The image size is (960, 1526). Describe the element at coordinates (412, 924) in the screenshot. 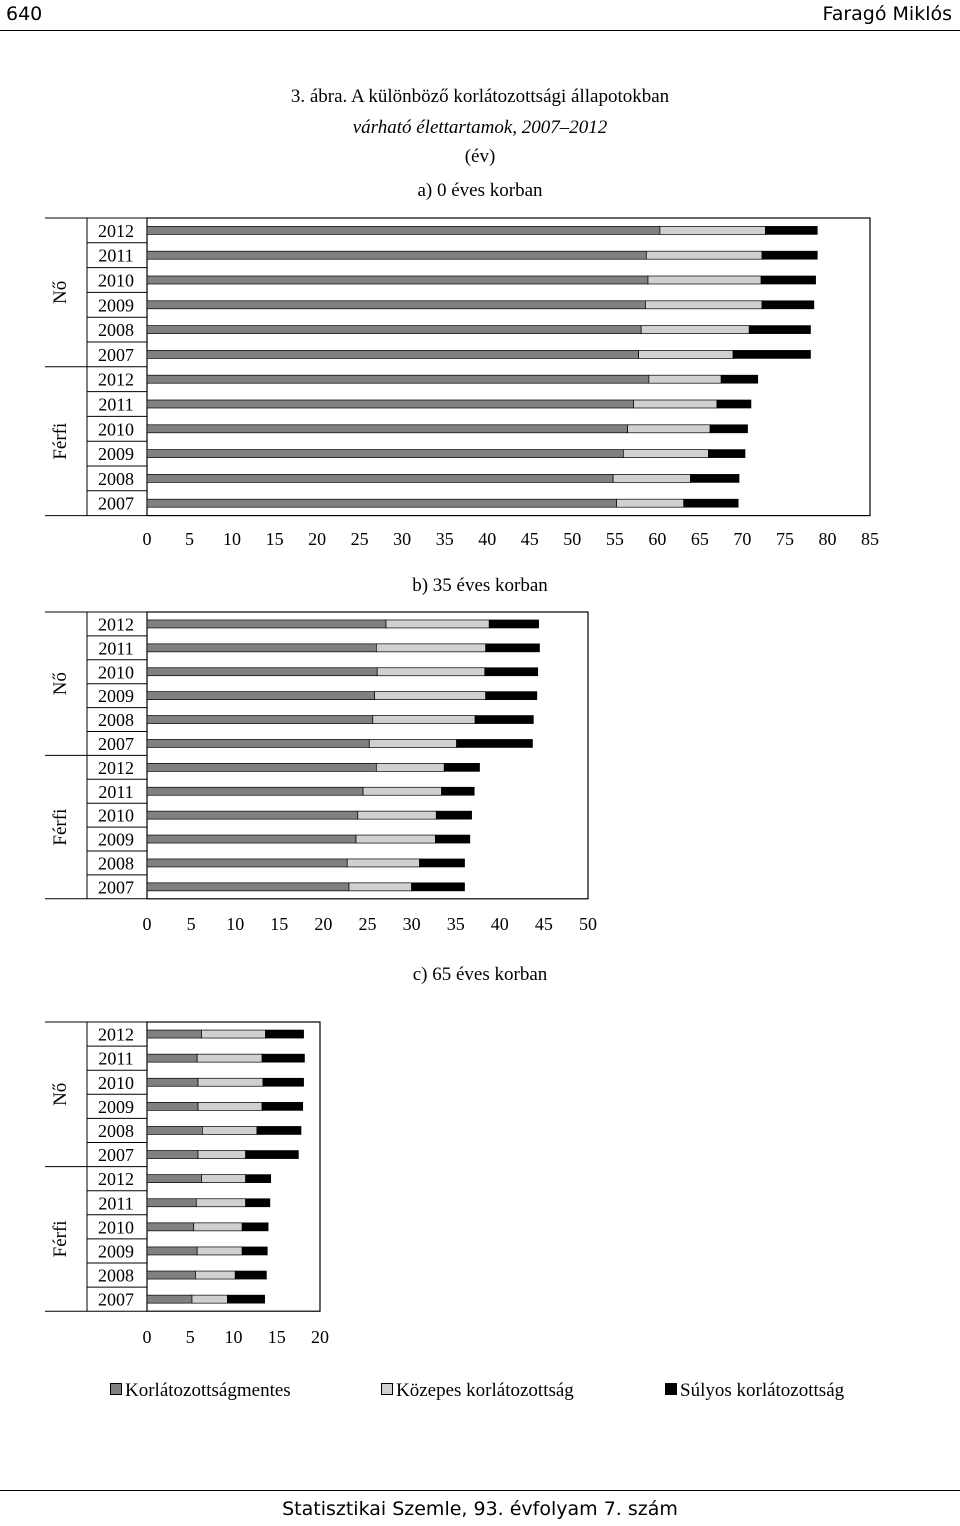

I see `chart-b-x-tick-label: 30` at that location.